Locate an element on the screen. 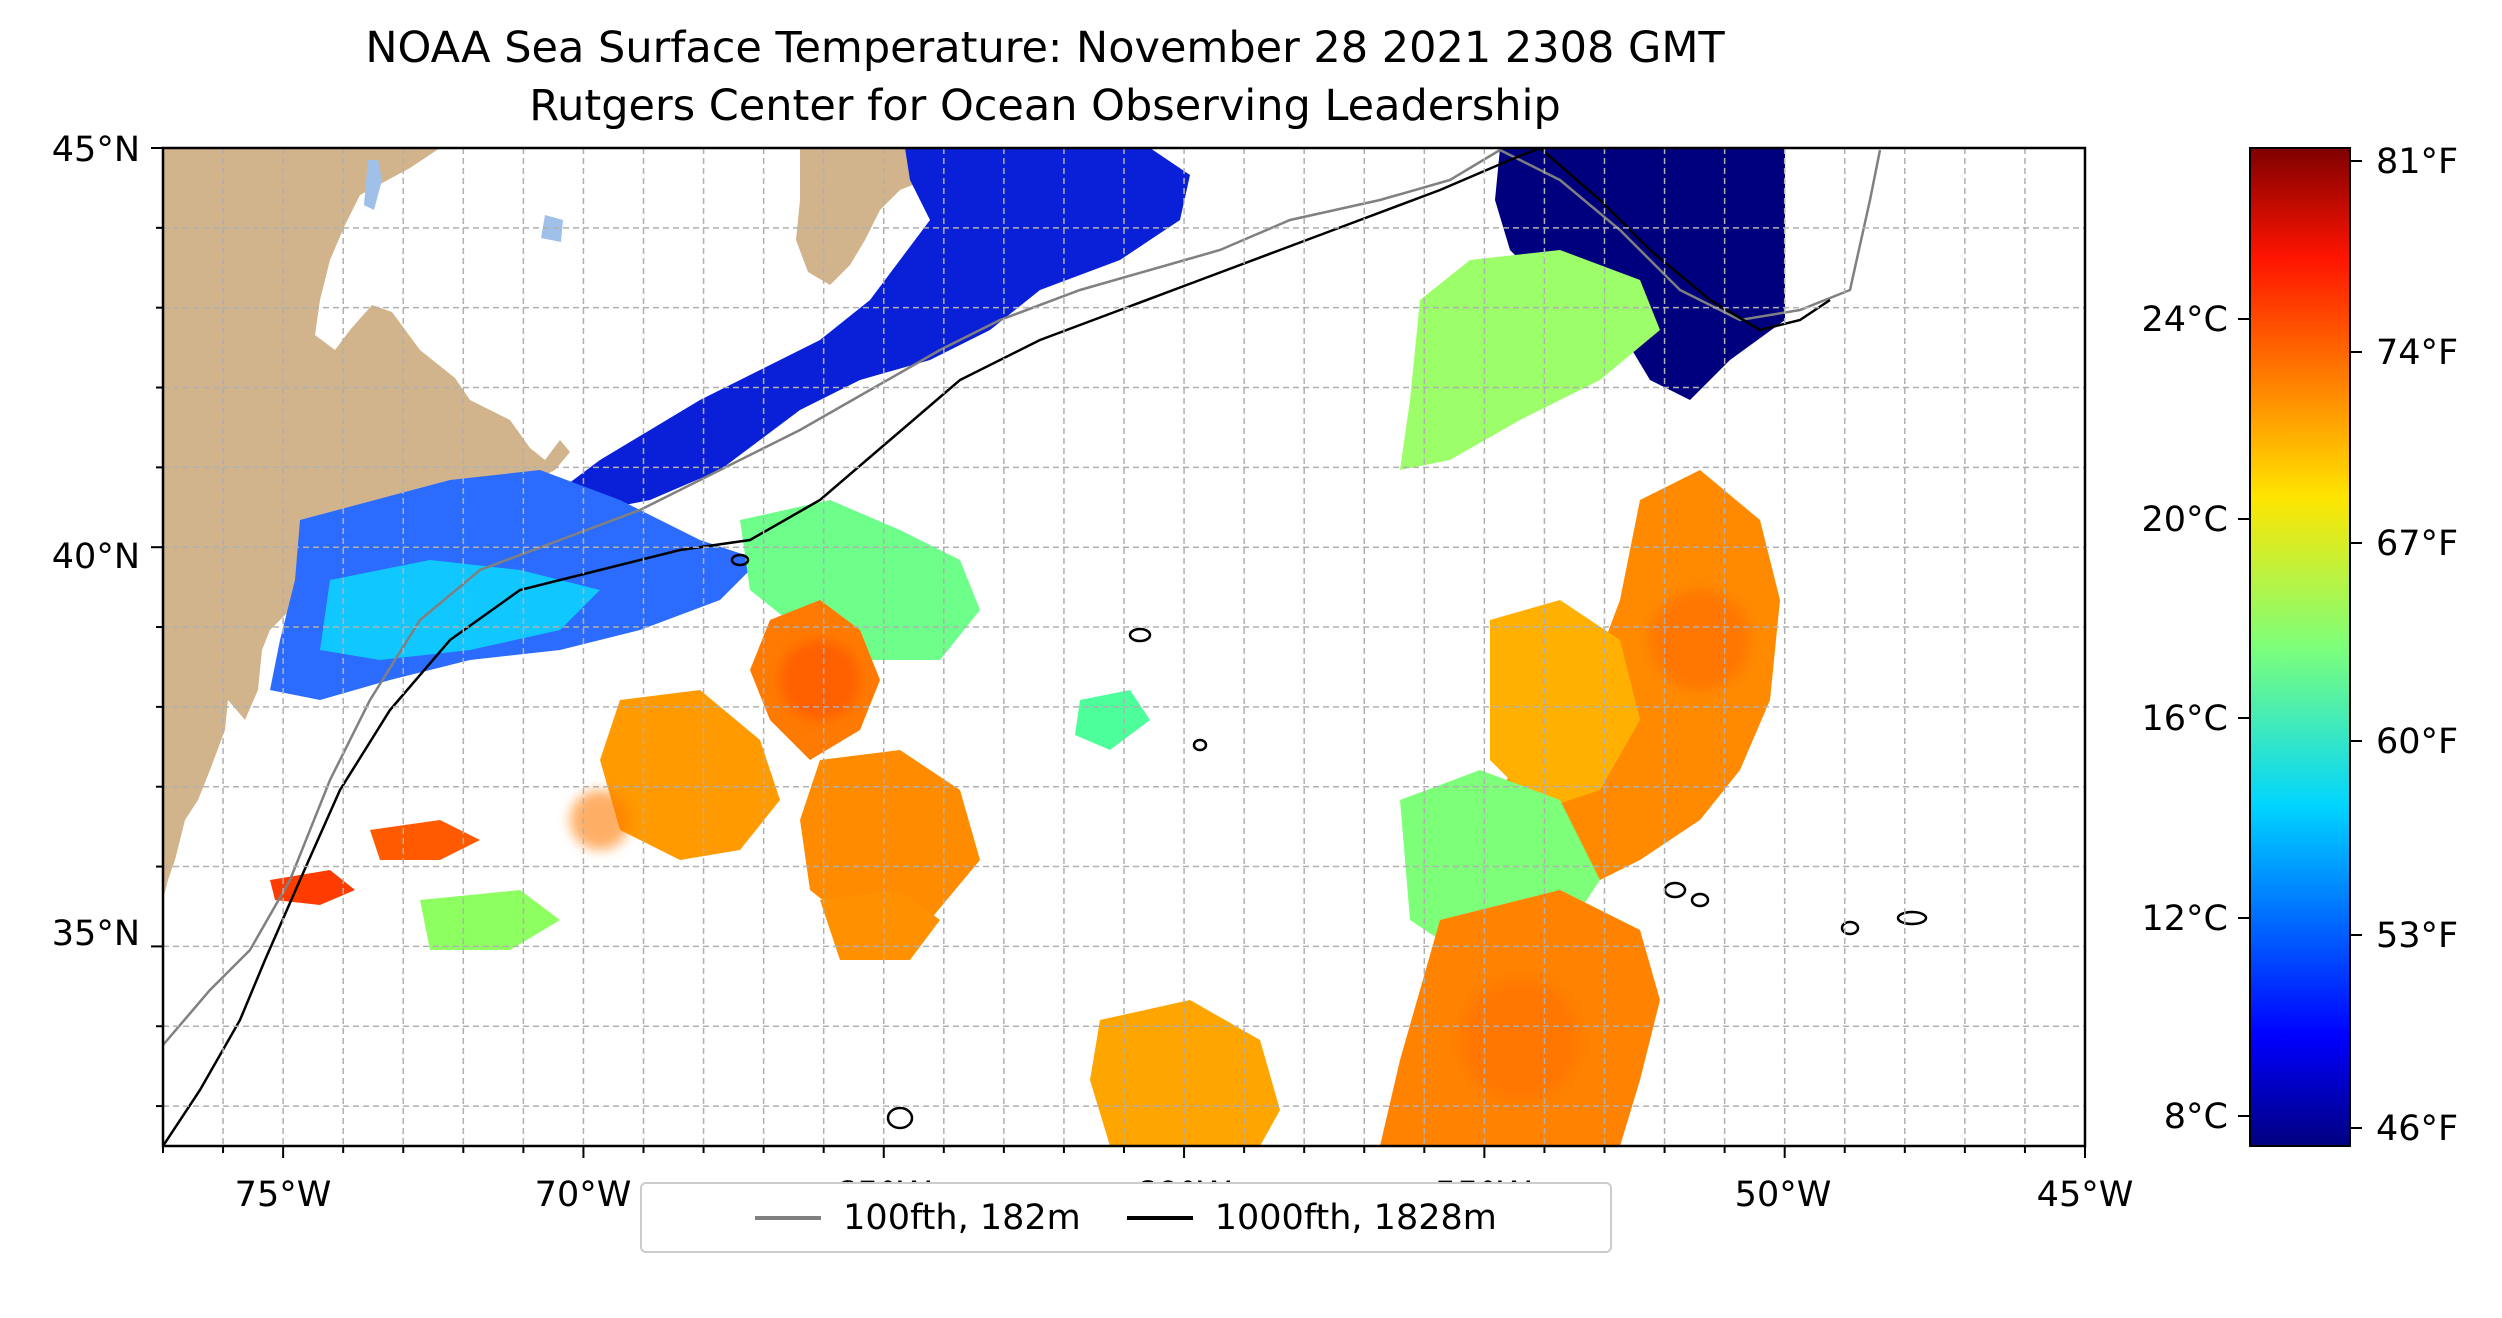 This screenshot has height=1318, width=2502. legend-line-gray is located at coordinates (788, 1217).